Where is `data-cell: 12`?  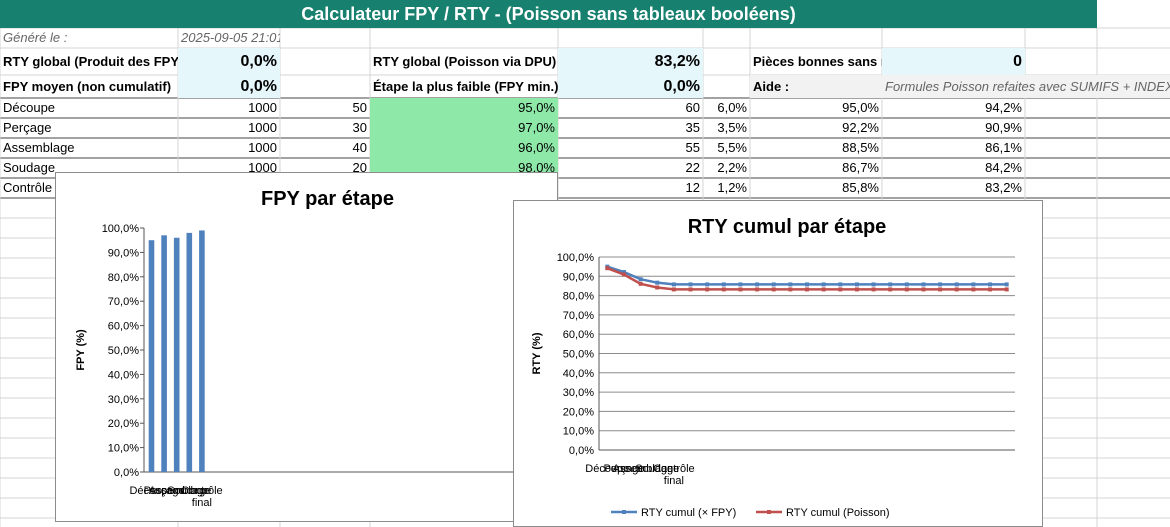 data-cell: 12 is located at coordinates (692, 187).